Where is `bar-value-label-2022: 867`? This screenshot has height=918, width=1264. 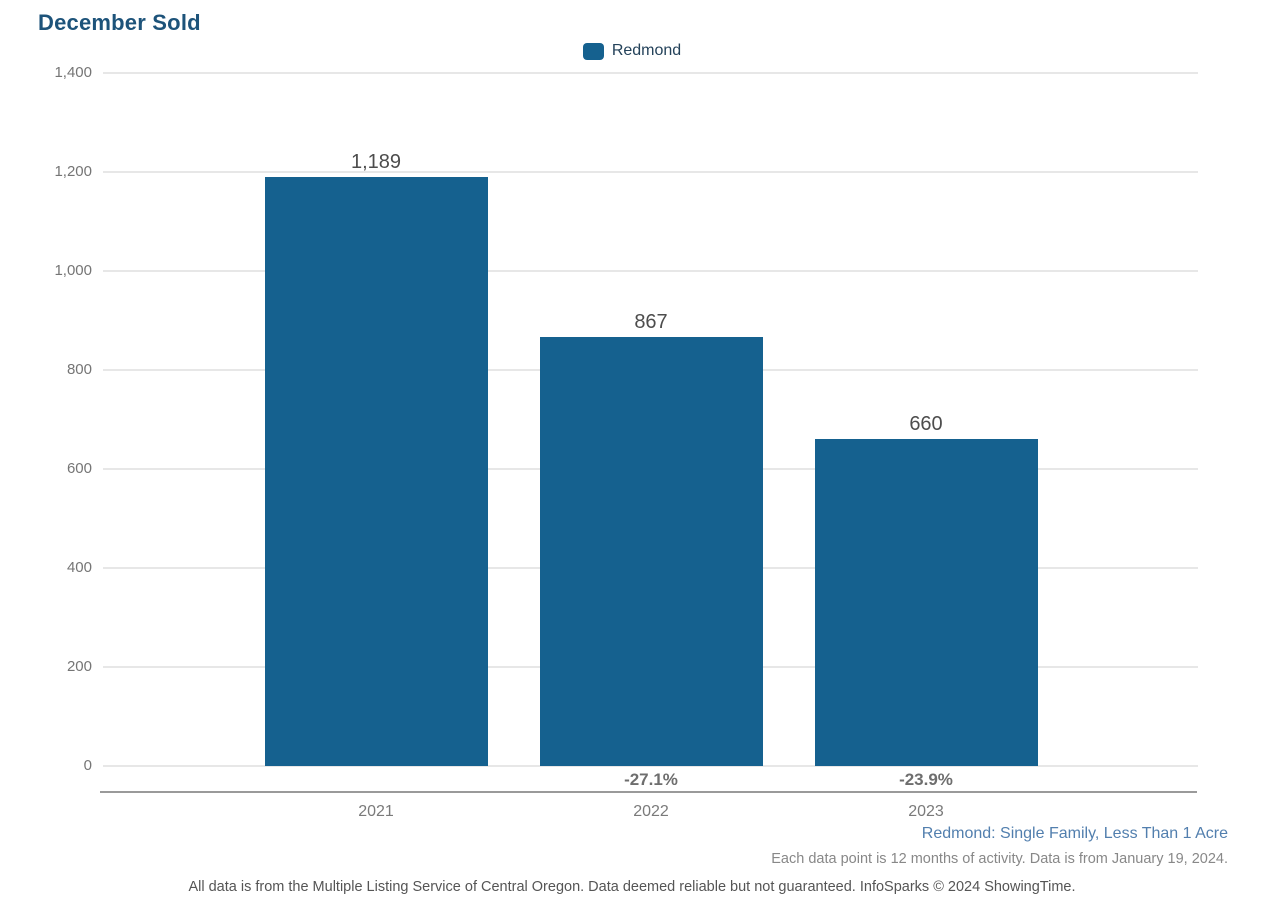
bar-value-label-2022: 867 is located at coordinates (651, 322).